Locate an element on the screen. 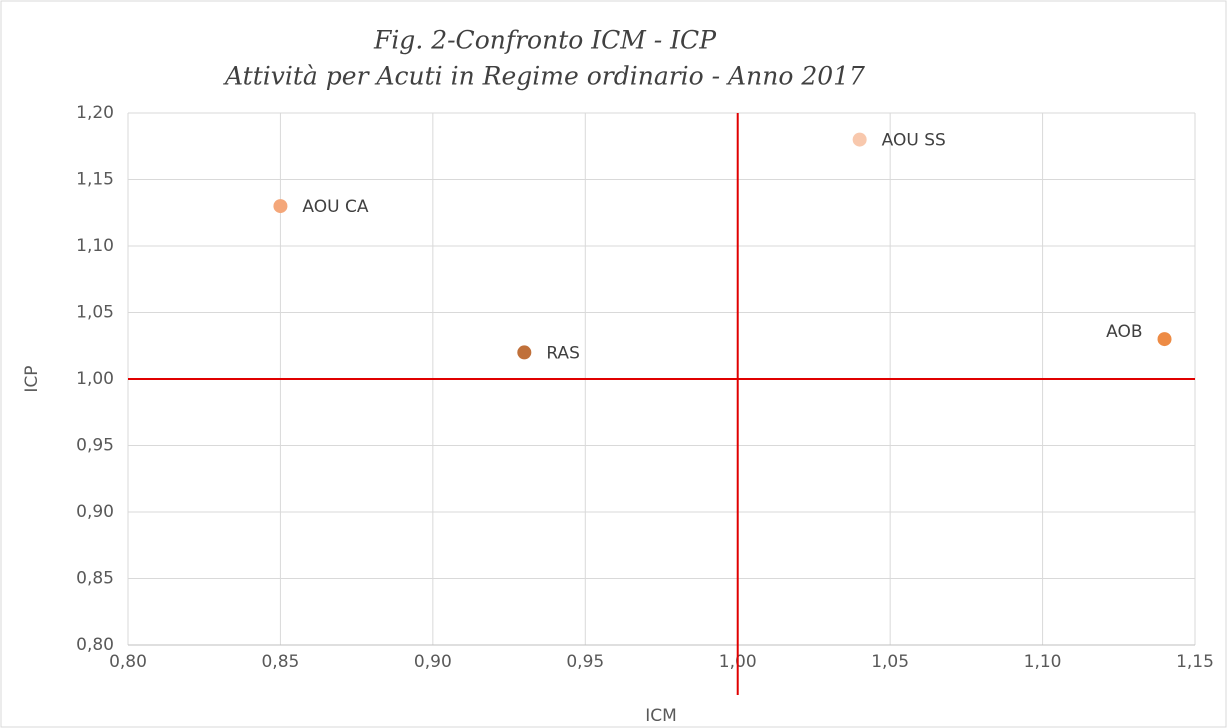 The image size is (1227, 728). y-tick-label: 1,15 is located at coordinates (95, 180).